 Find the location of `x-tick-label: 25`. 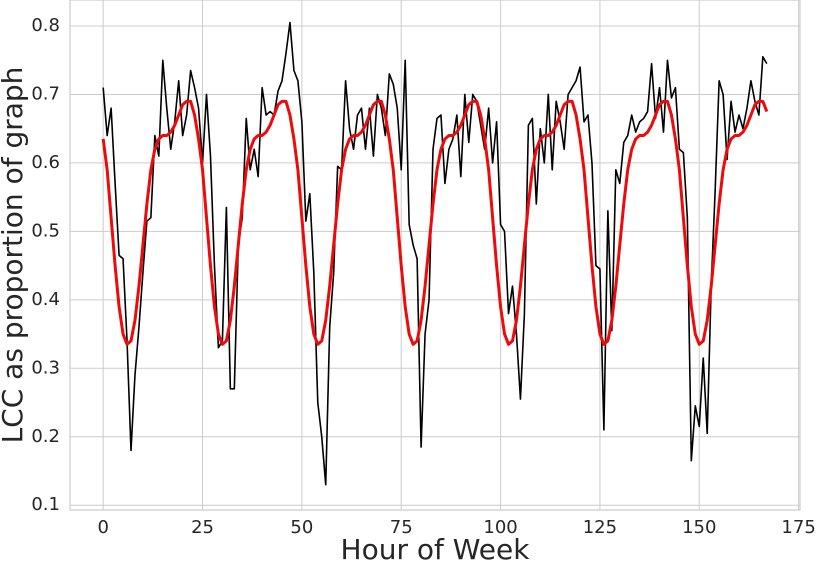

x-tick-label: 25 is located at coordinates (202, 527).